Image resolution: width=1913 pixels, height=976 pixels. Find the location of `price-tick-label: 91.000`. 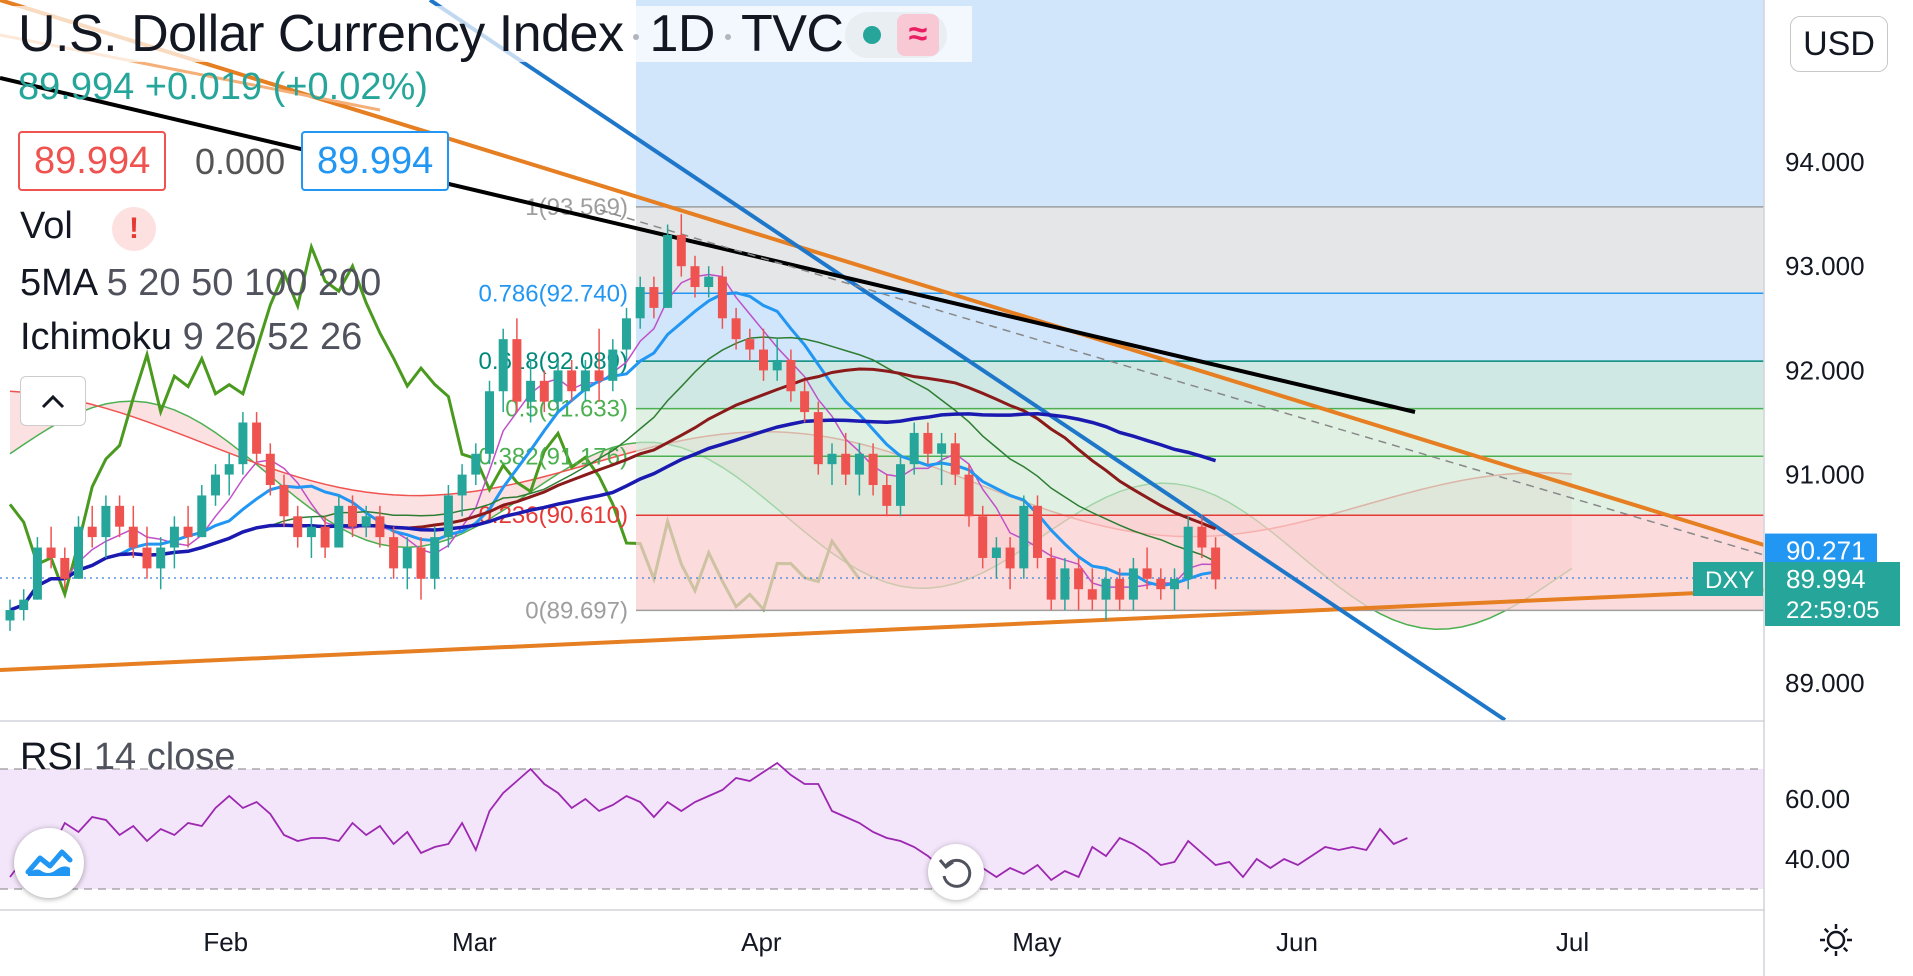

price-tick-label: 91.000 is located at coordinates (1825, 475).